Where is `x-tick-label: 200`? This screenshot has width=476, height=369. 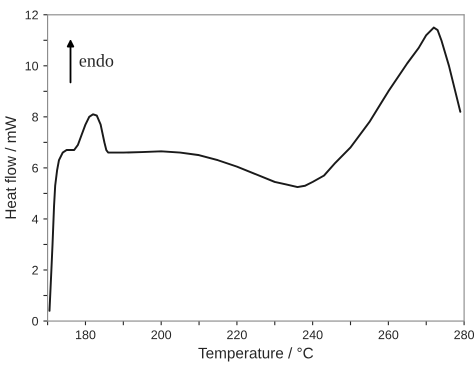 x-tick-label: 200 is located at coordinates (161, 335).